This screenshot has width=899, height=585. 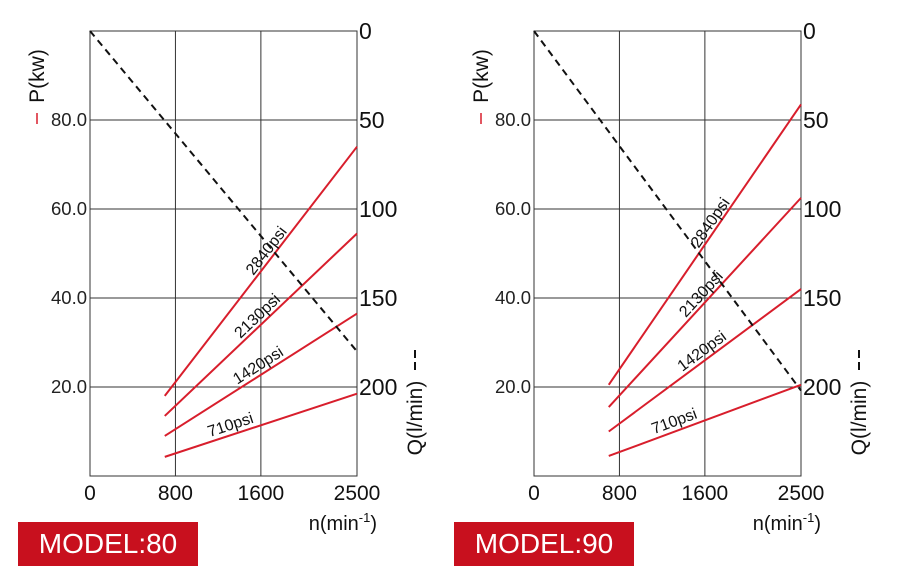 What do you see at coordinates (108, 544) in the screenshot?
I see `model-badge-80: MODEL:80` at bounding box center [108, 544].